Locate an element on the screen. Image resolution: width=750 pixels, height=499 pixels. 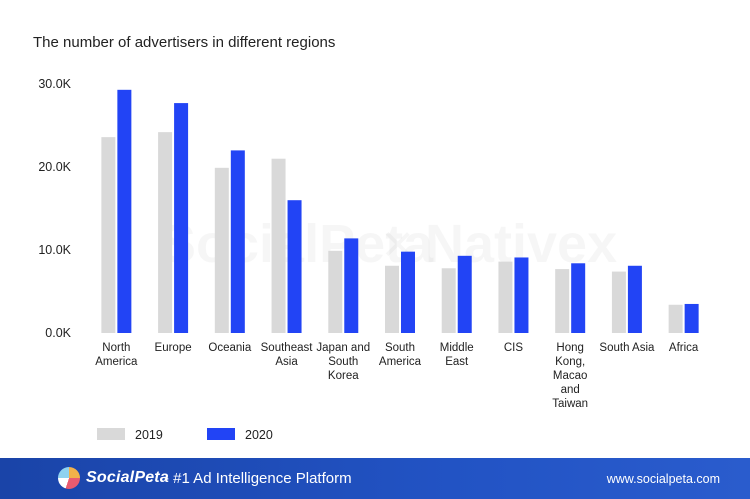
y-tick-label: 10.0K is located at coordinates (54, 250).